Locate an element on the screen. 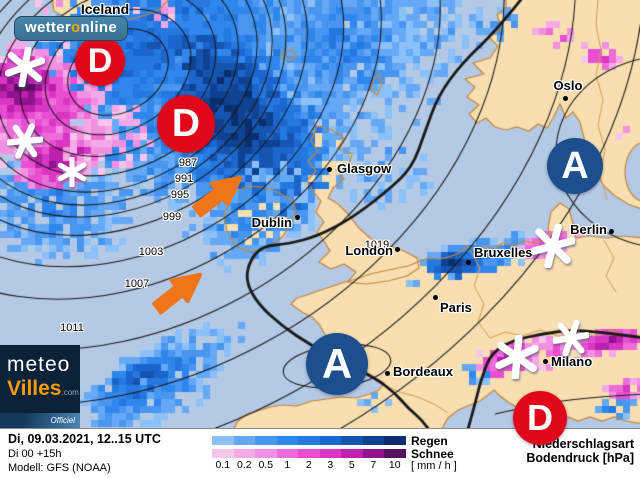  legend-tick-label: 3 is located at coordinates (330, 465).